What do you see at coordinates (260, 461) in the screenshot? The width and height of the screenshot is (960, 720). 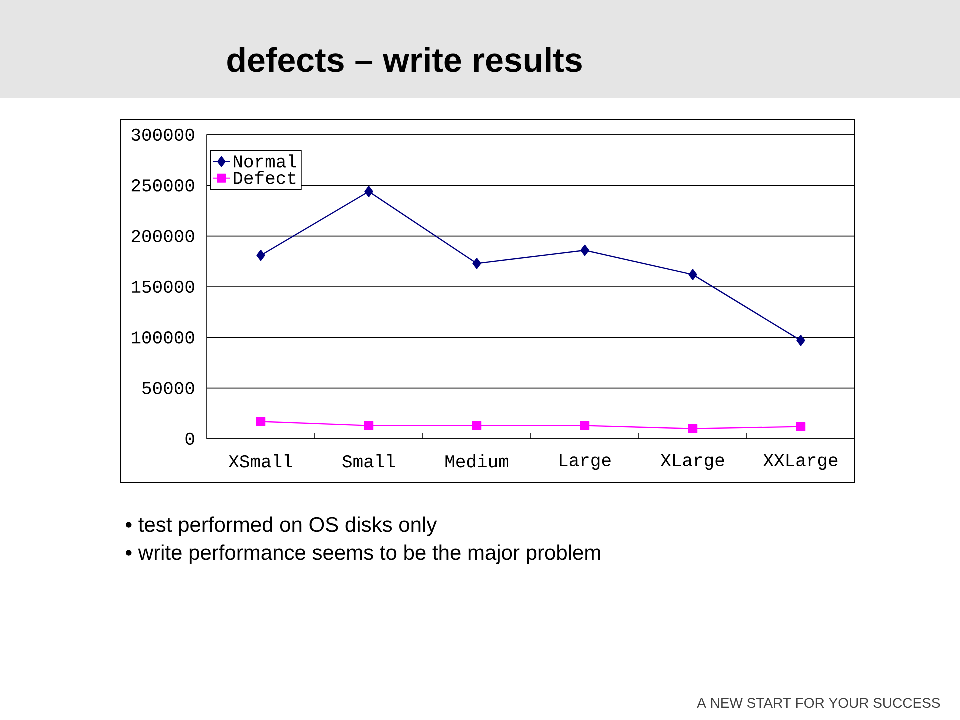 I see `x-tick-label: XSmall` at bounding box center [260, 461].